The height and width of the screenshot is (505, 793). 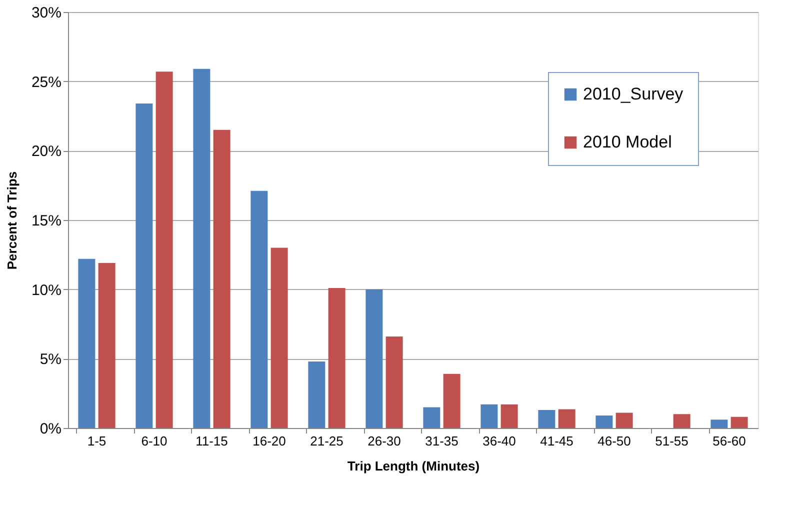 What do you see at coordinates (413, 466) in the screenshot?
I see `x-axis-title: Trip Length (Minutes)` at bounding box center [413, 466].